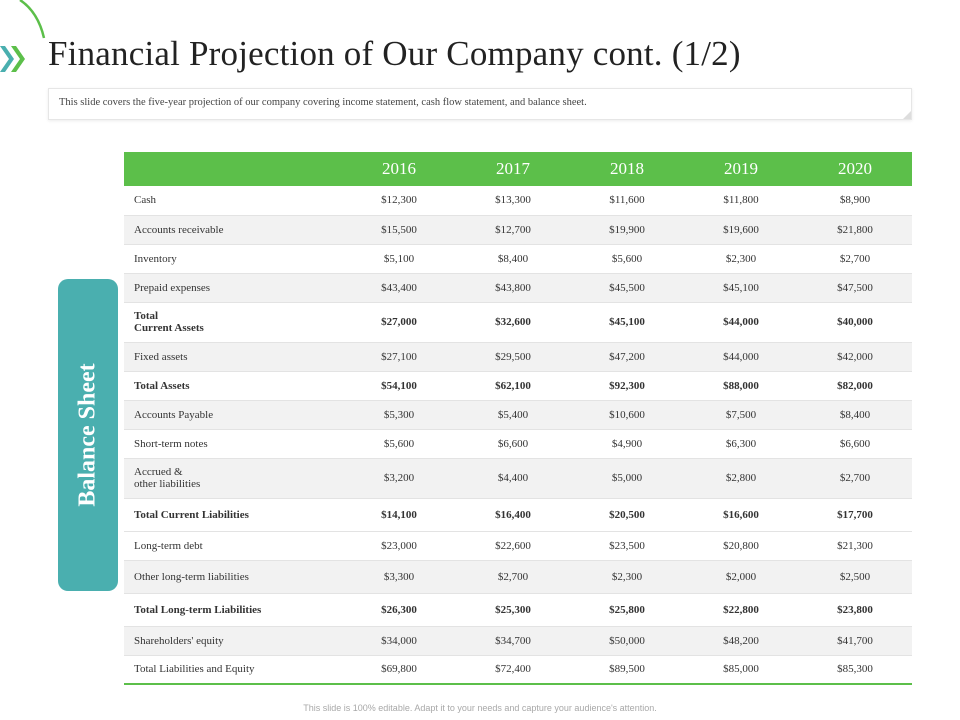 The width and height of the screenshot is (960, 720). I want to click on row-label: Long-term debt, so click(233, 546).